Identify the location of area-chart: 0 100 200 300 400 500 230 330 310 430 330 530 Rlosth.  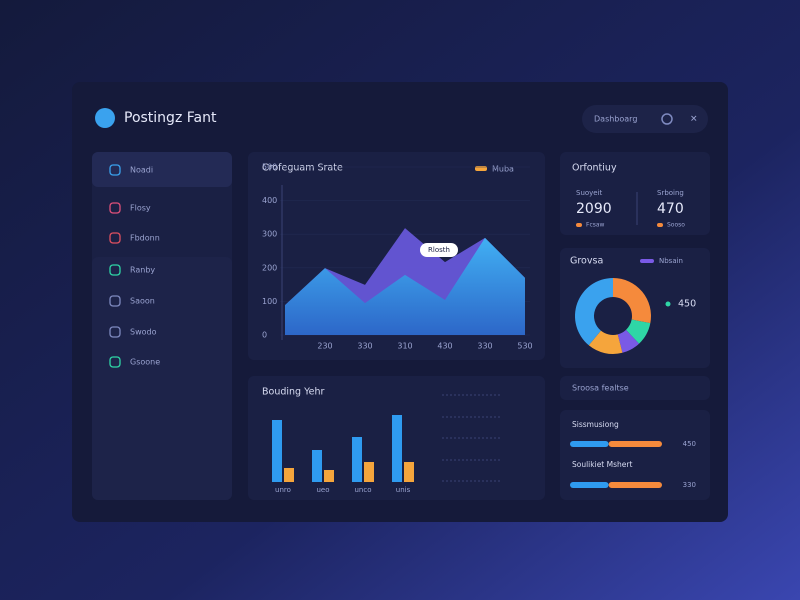
(397, 257).